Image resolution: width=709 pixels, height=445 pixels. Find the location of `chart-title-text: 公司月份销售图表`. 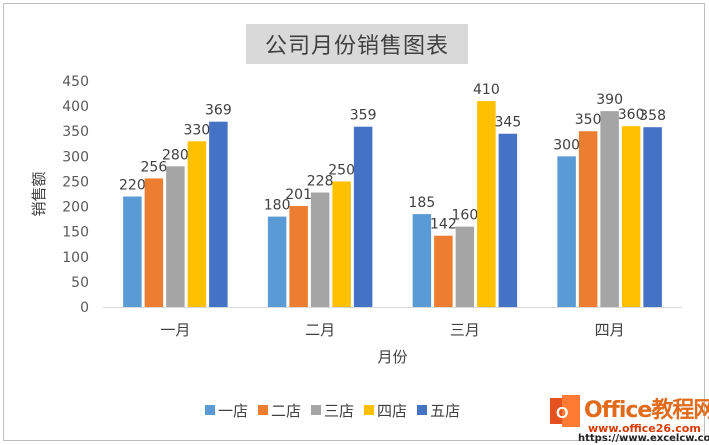

chart-title-text: 公司月份销售图表 is located at coordinates (356, 46).